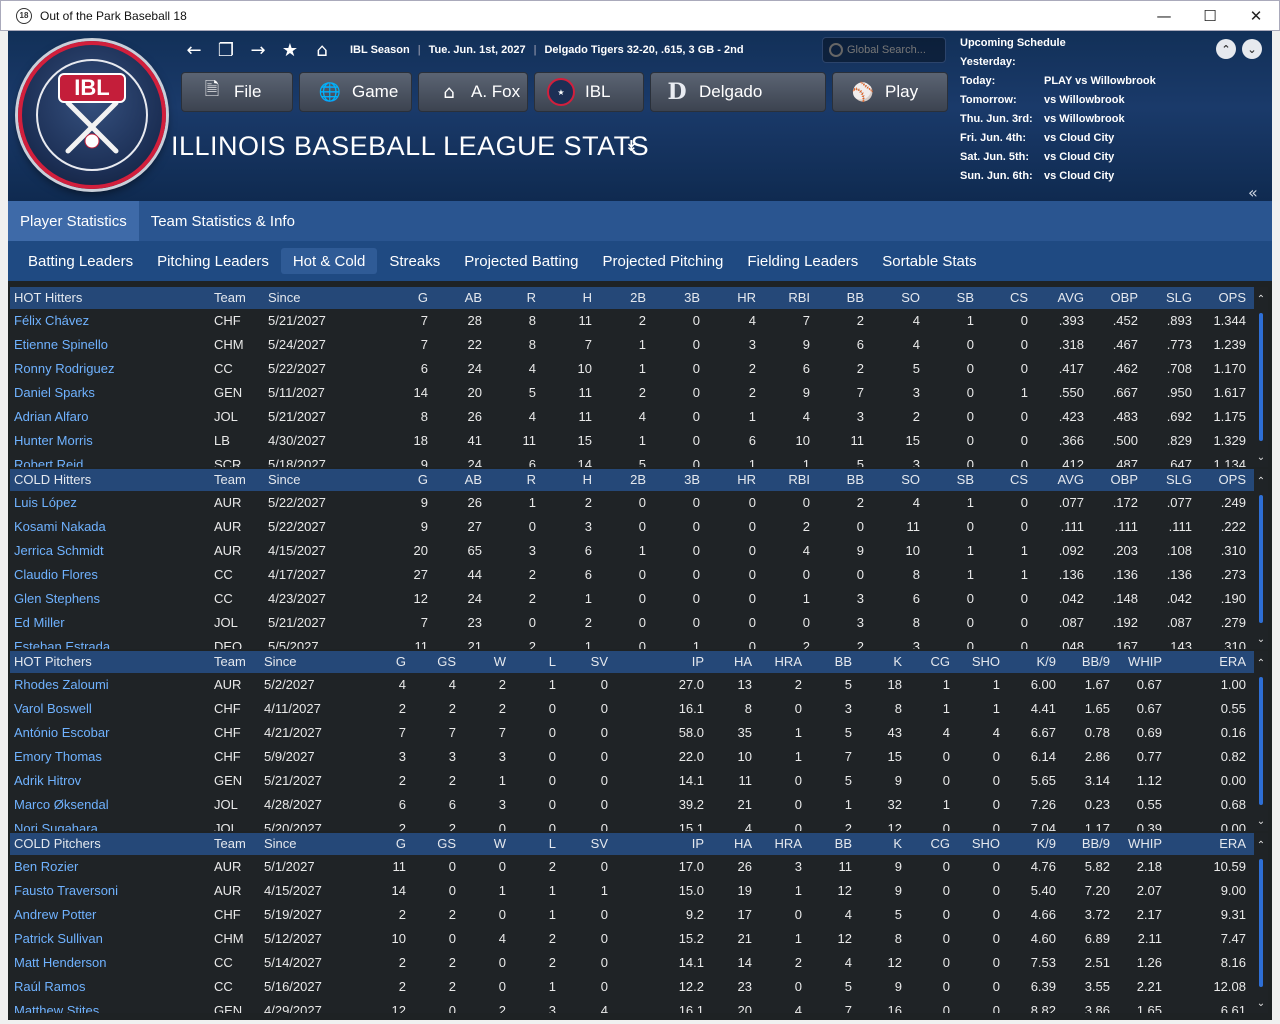  What do you see at coordinates (194, 50) in the screenshot?
I see `back-arrow-icon: ←` at bounding box center [194, 50].